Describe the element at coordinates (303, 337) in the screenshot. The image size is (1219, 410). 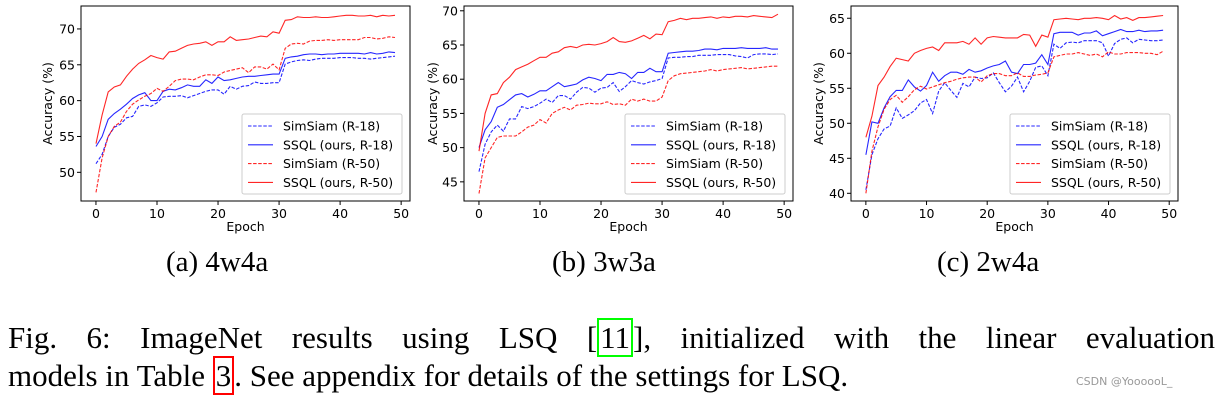
I see `caption-text: Fig. 6: ImageNet results using LSQ [` at that location.